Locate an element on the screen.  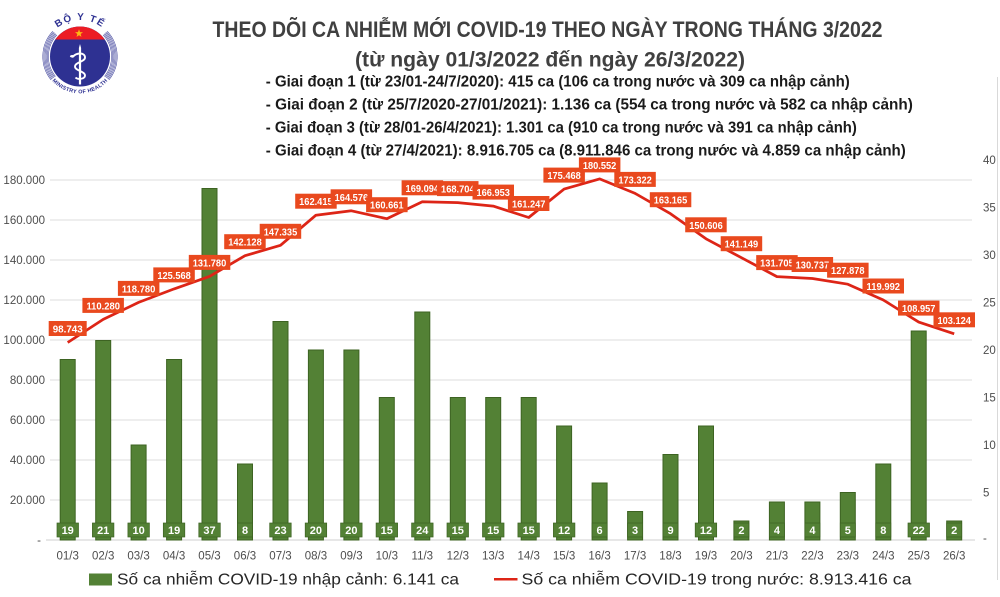
svg-text: 04/3 is located at coordinates (174, 557).